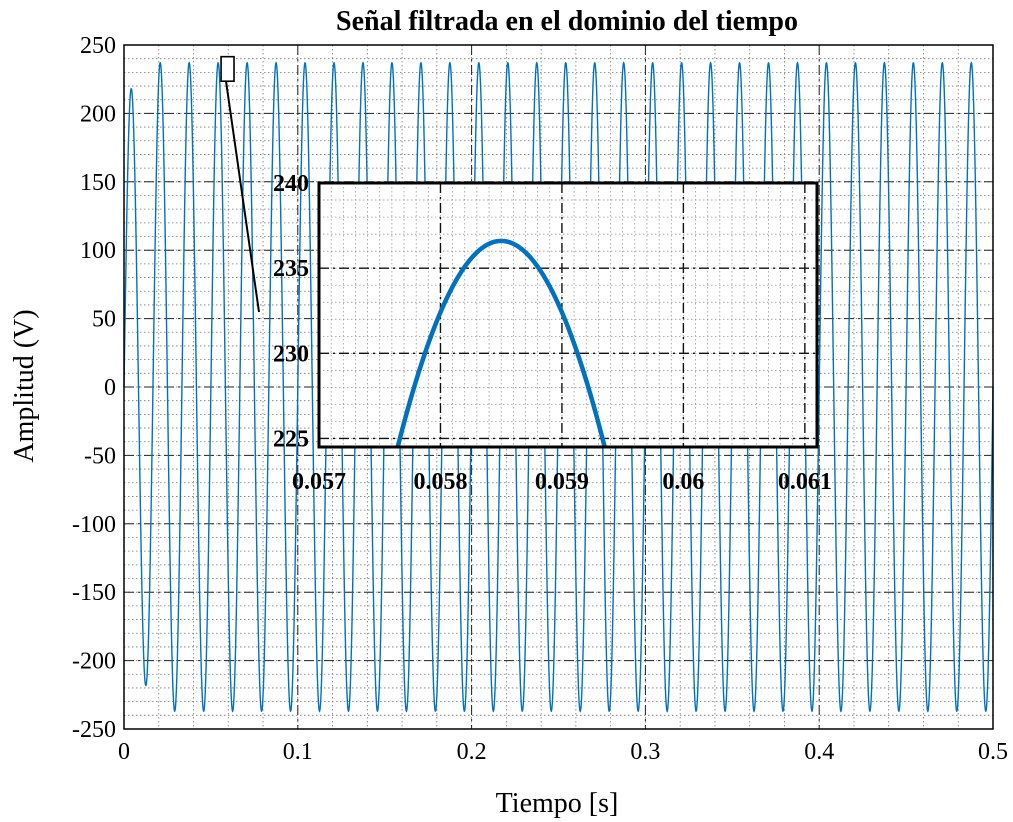 The width and height of the screenshot is (1013, 822). I want to click on zoom-marker, so click(240, 184).